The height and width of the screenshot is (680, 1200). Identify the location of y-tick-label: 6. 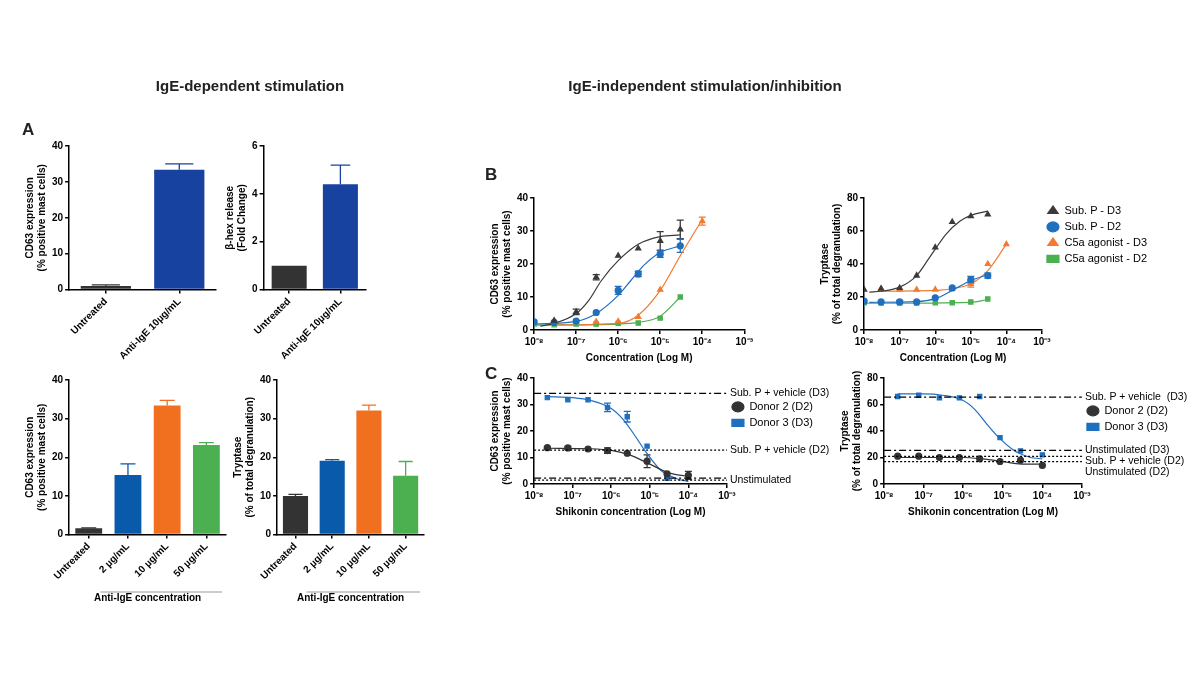
(255, 145).